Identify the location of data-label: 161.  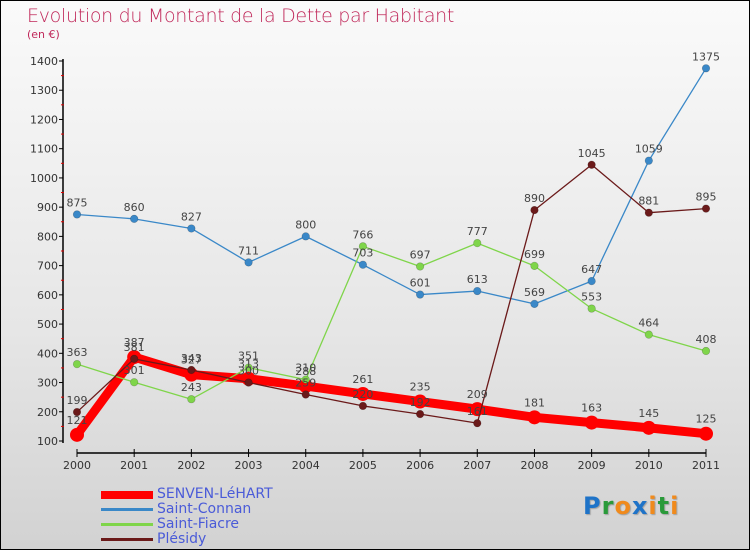
(477, 411).